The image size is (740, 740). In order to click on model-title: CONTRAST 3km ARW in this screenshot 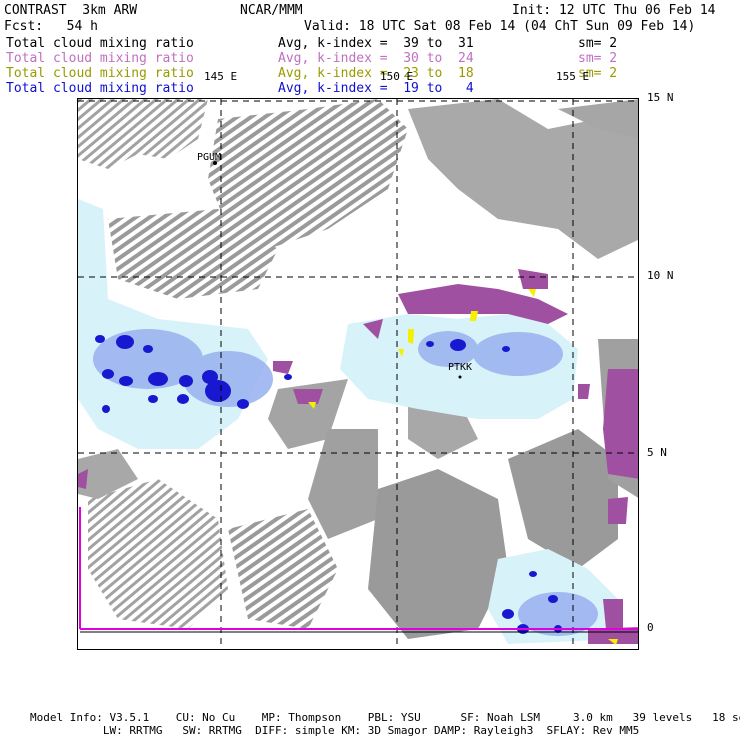, I will do `click(71, 10)`.